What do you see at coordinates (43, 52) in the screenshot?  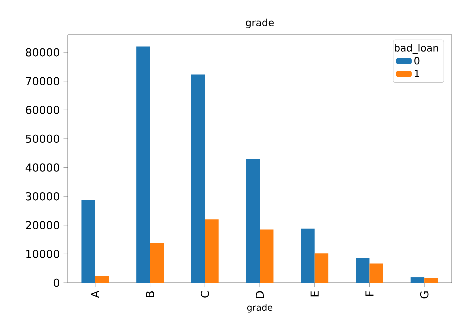 I see `y-tick-label: 80000` at bounding box center [43, 52].